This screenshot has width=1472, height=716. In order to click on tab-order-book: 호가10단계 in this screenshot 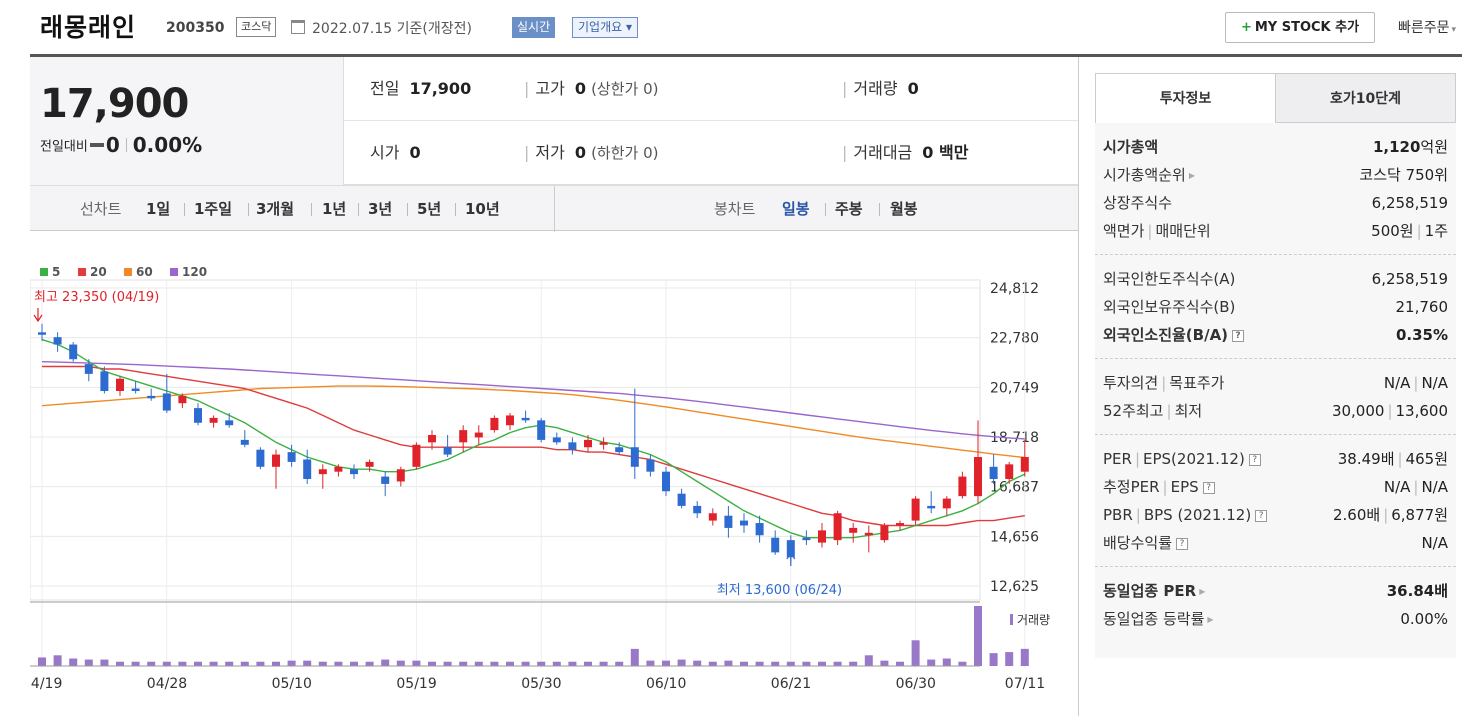, I will do `click(1365, 98)`.